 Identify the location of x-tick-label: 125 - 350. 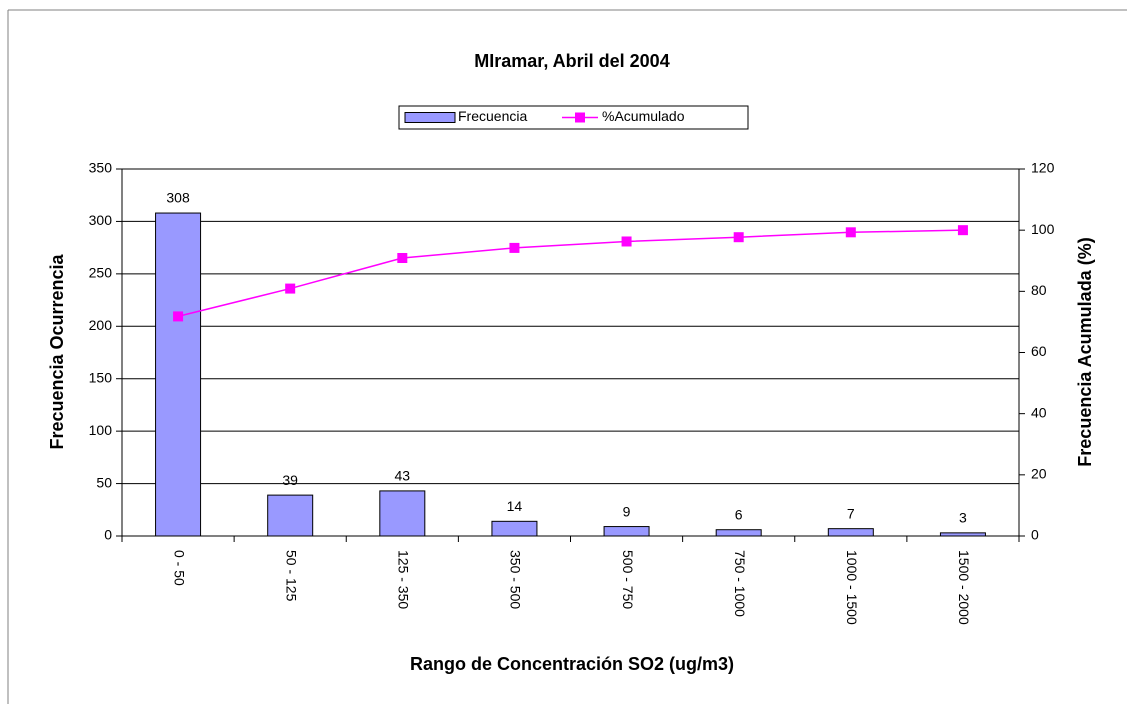
(404, 579).